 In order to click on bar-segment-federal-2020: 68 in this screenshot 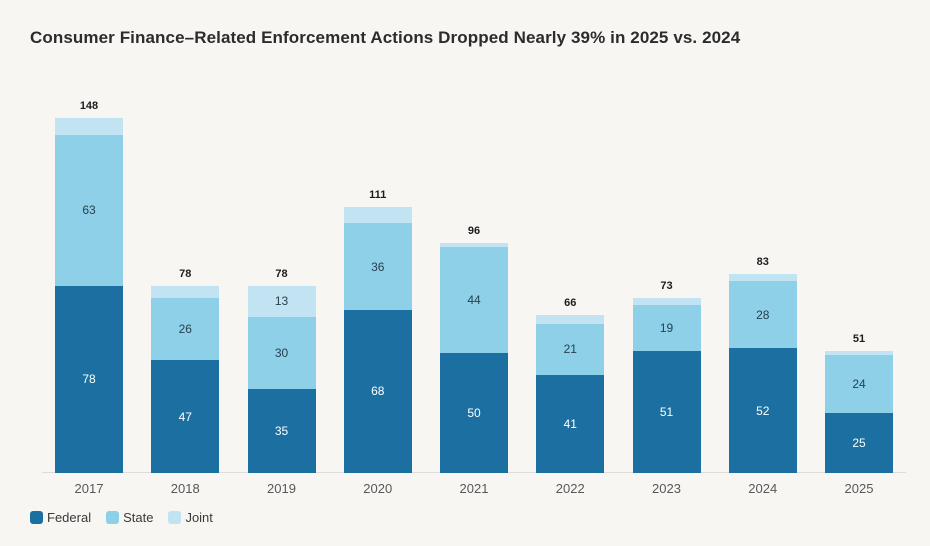, I will do `click(377, 391)`.